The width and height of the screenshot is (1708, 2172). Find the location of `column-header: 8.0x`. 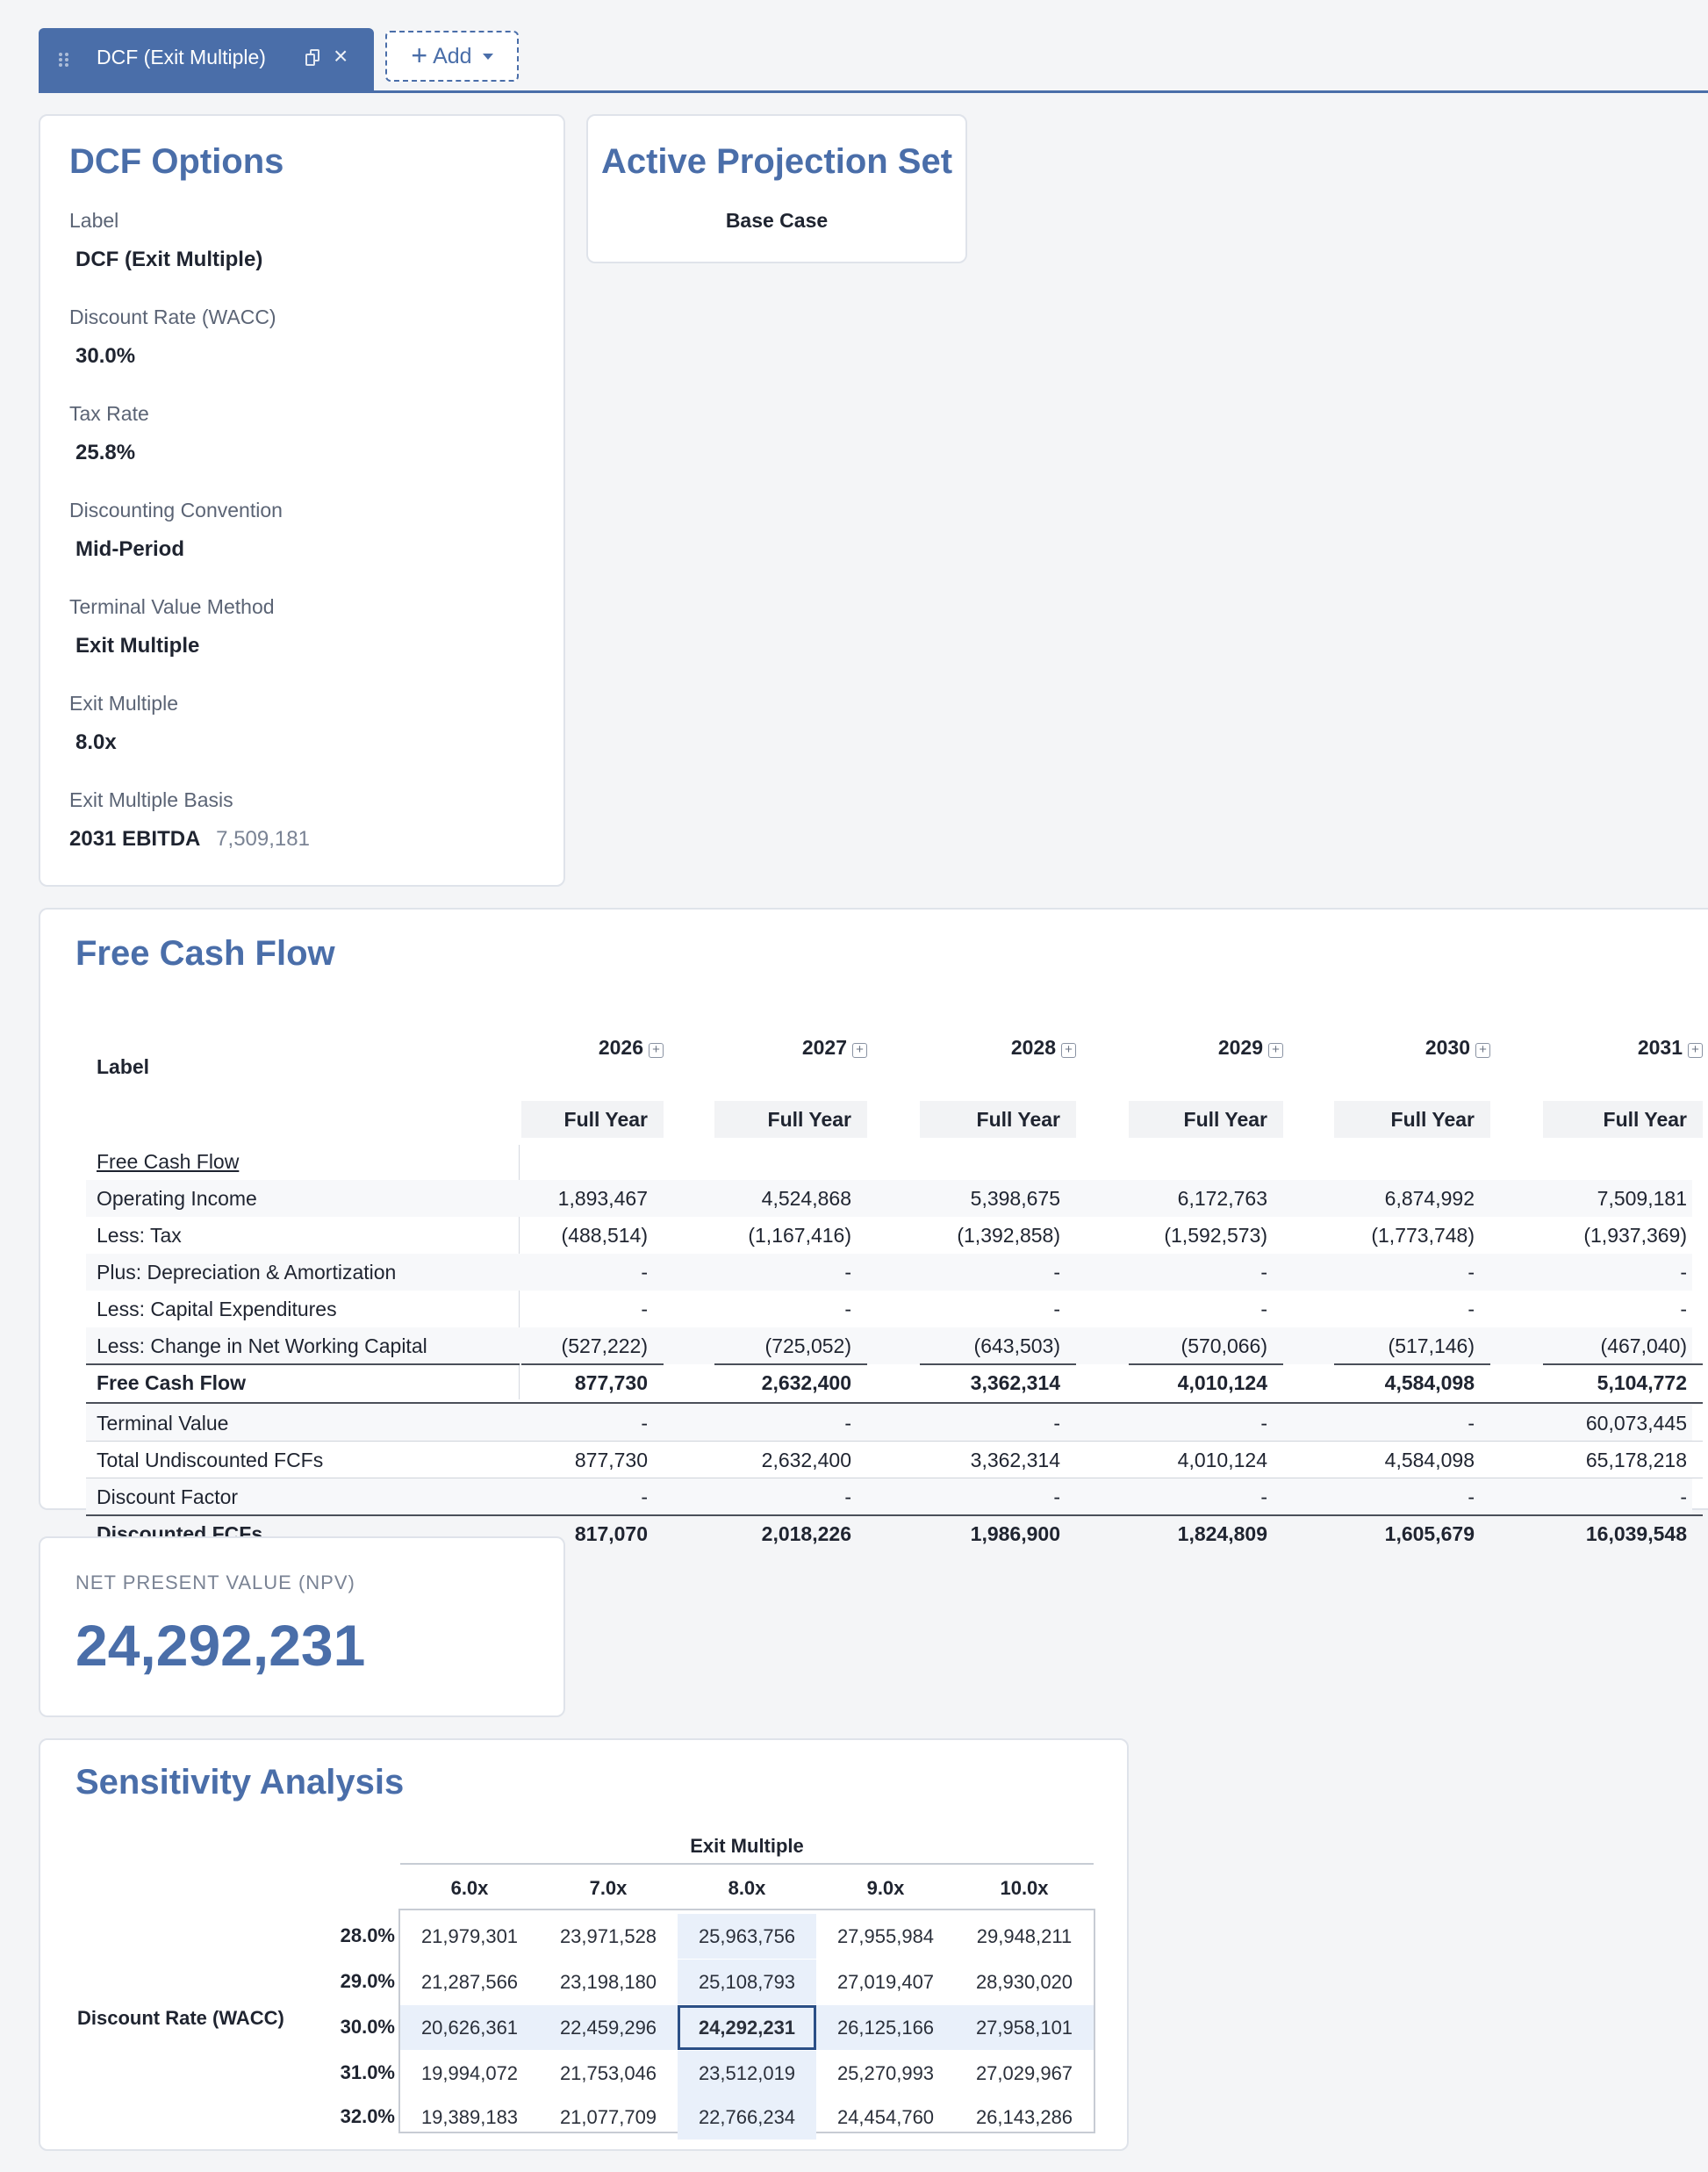

column-header: 8.0x is located at coordinates (747, 1888).